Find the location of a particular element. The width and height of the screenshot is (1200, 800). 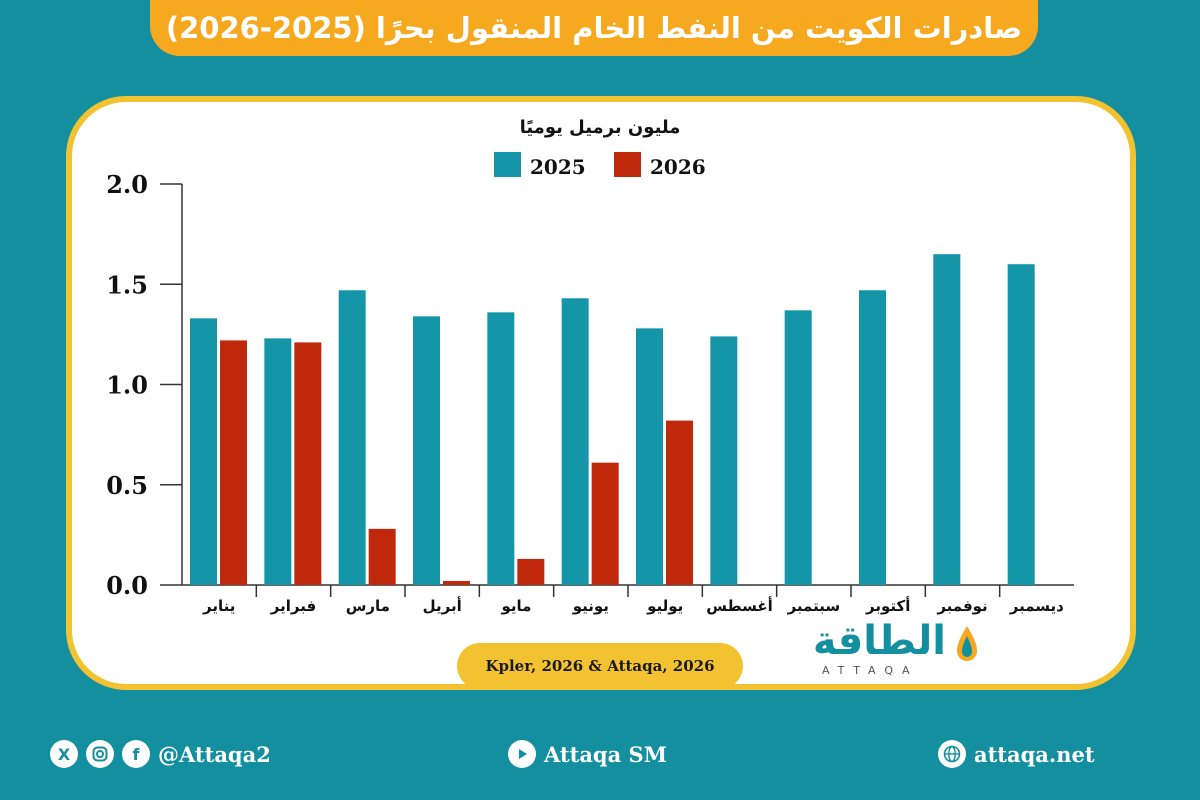

attaqa-logo: الطاقة ATTAQA is located at coordinates (899, 650).